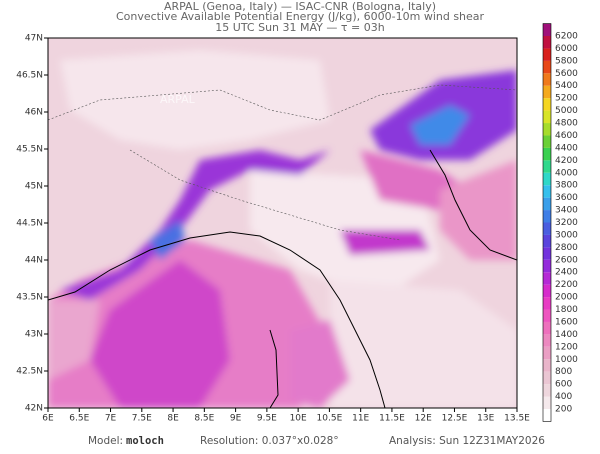 The height and width of the screenshot is (454, 600). I want to click on lon-label: 7E, so click(111, 419).